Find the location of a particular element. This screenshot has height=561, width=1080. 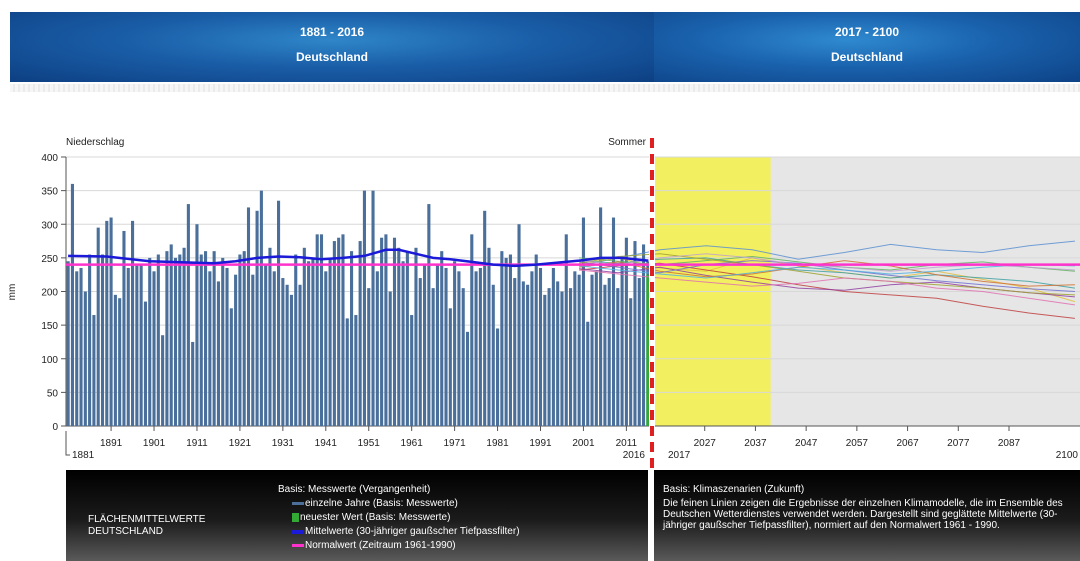

bar-1961 is located at coordinates (412, 370).